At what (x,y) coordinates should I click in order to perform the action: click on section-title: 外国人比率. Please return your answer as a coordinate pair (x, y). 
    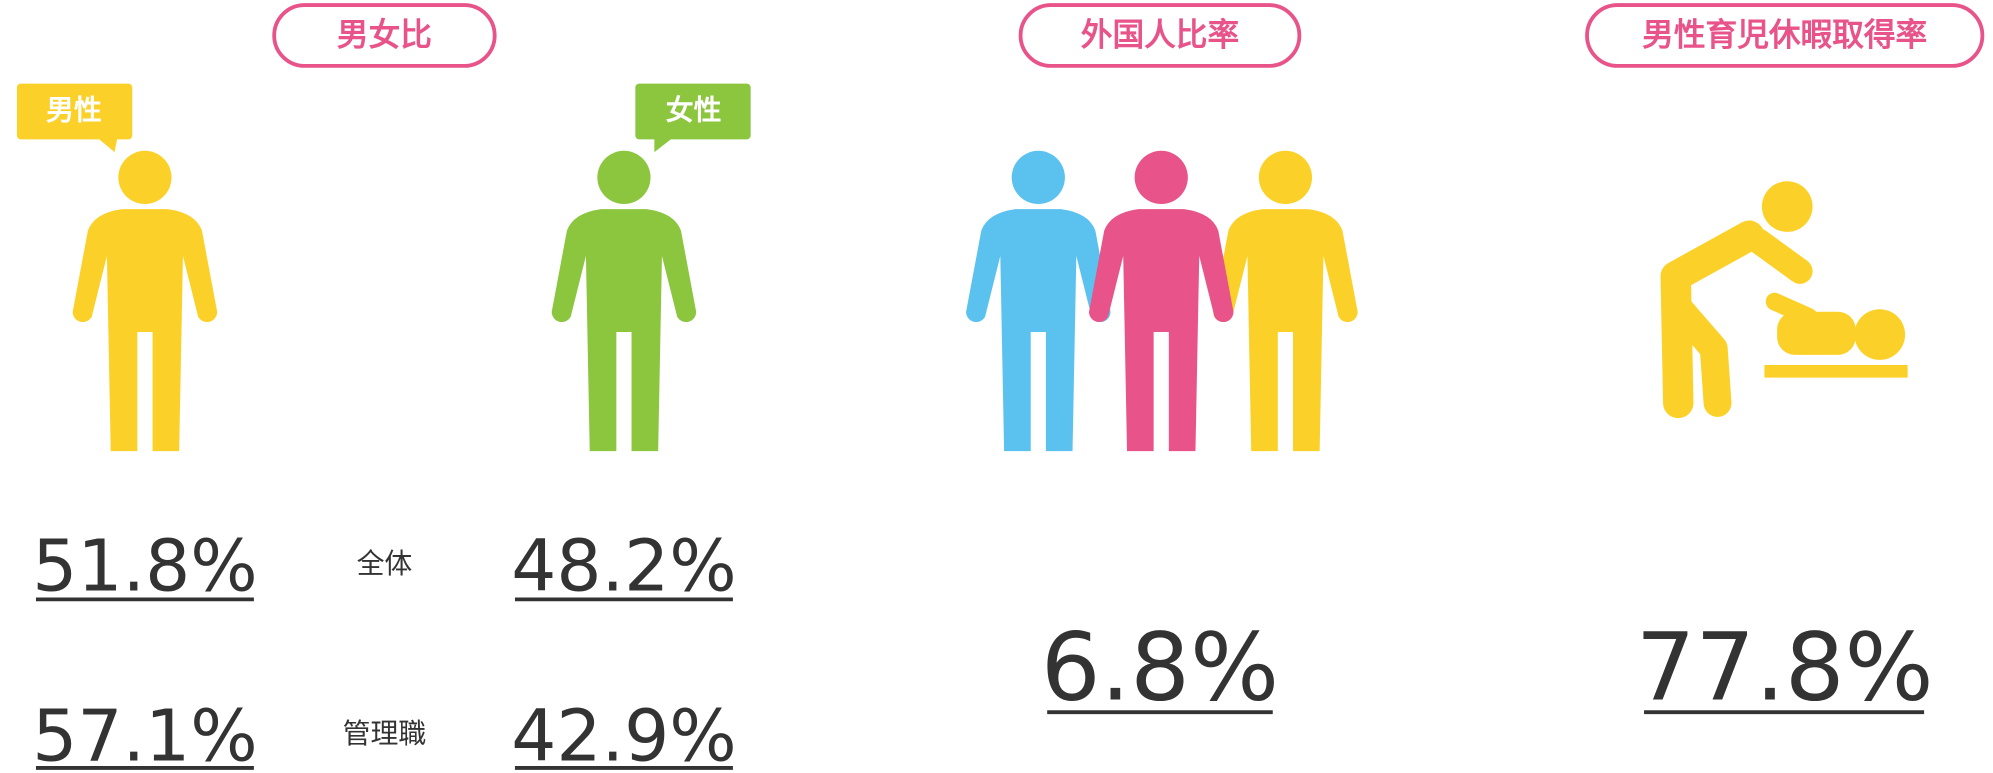
    Looking at the image, I should click on (1160, 36).